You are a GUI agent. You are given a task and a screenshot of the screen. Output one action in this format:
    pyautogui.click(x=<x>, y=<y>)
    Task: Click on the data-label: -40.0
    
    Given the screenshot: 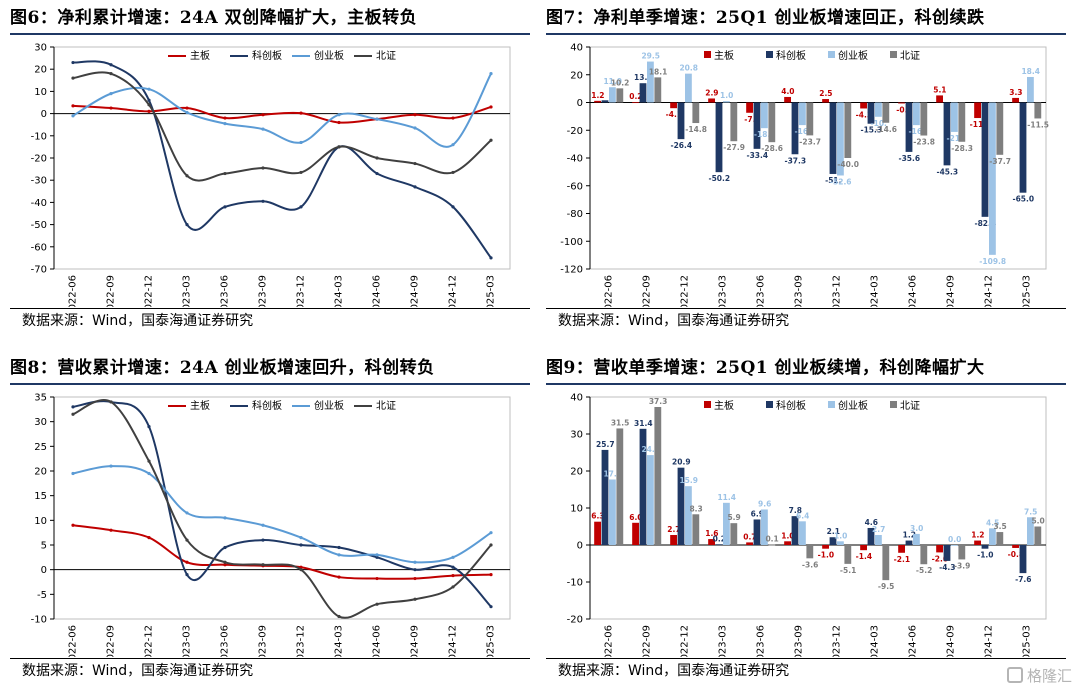 What is the action you would take?
    pyautogui.click(x=848, y=164)
    